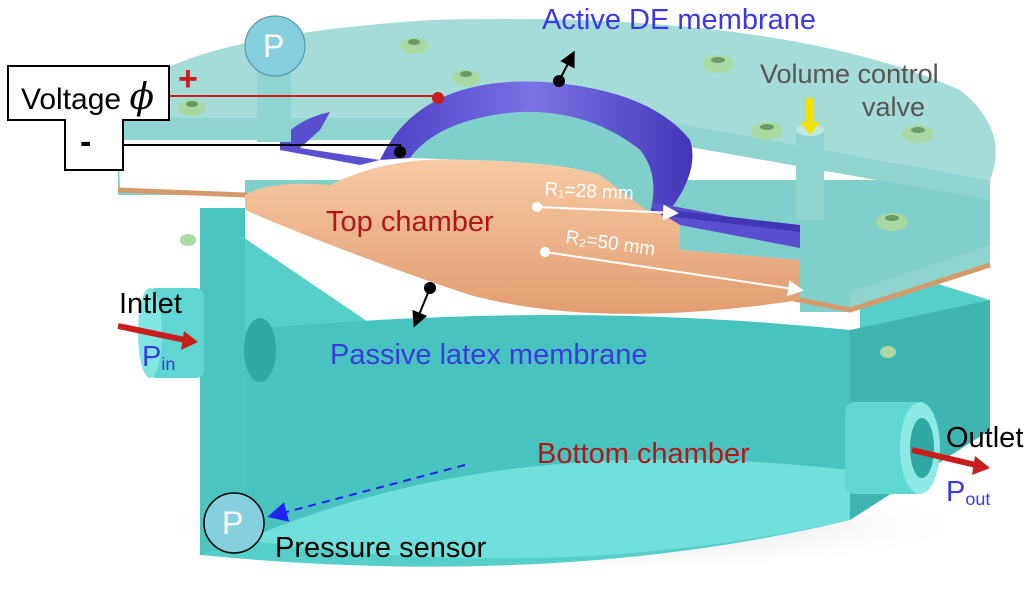 This screenshot has width=1032, height=593. What do you see at coordinates (330, 138) in the screenshot?
I see `left-slot` at bounding box center [330, 138].